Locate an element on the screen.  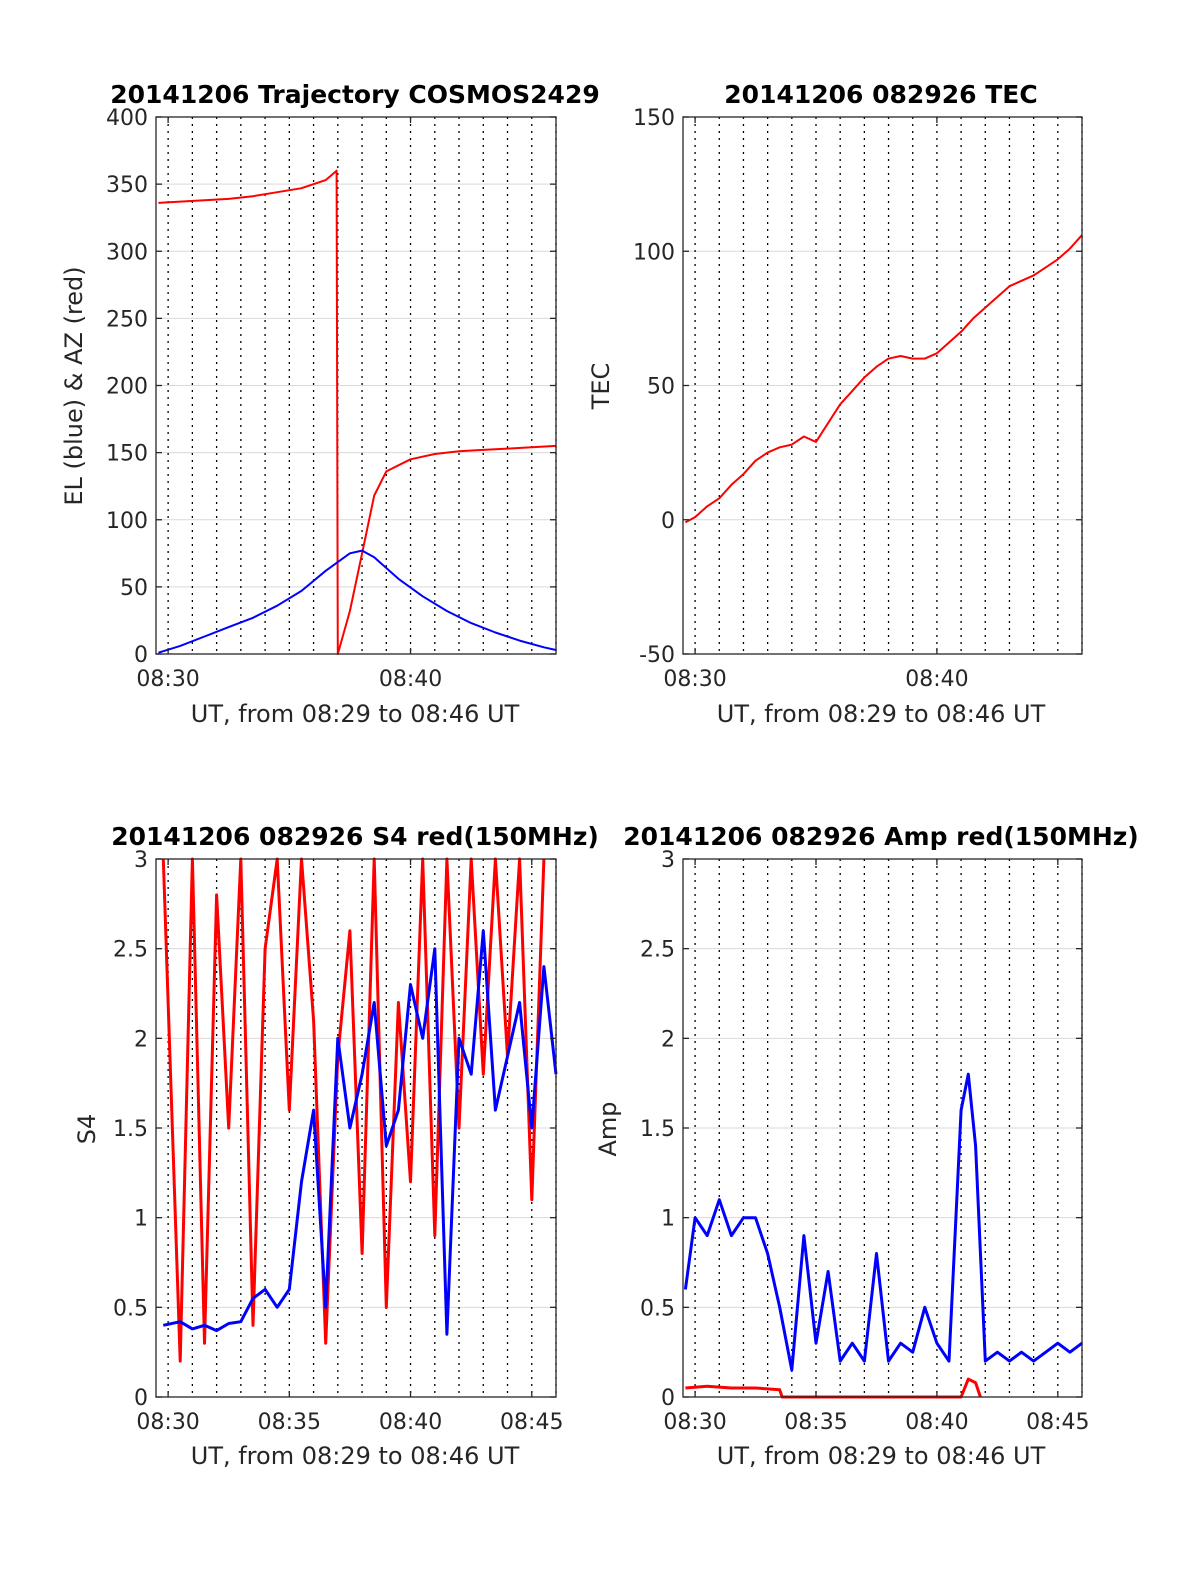
trajectory-title: 20141206 Trajectory COSMOS2429 is located at coordinates (355, 94).